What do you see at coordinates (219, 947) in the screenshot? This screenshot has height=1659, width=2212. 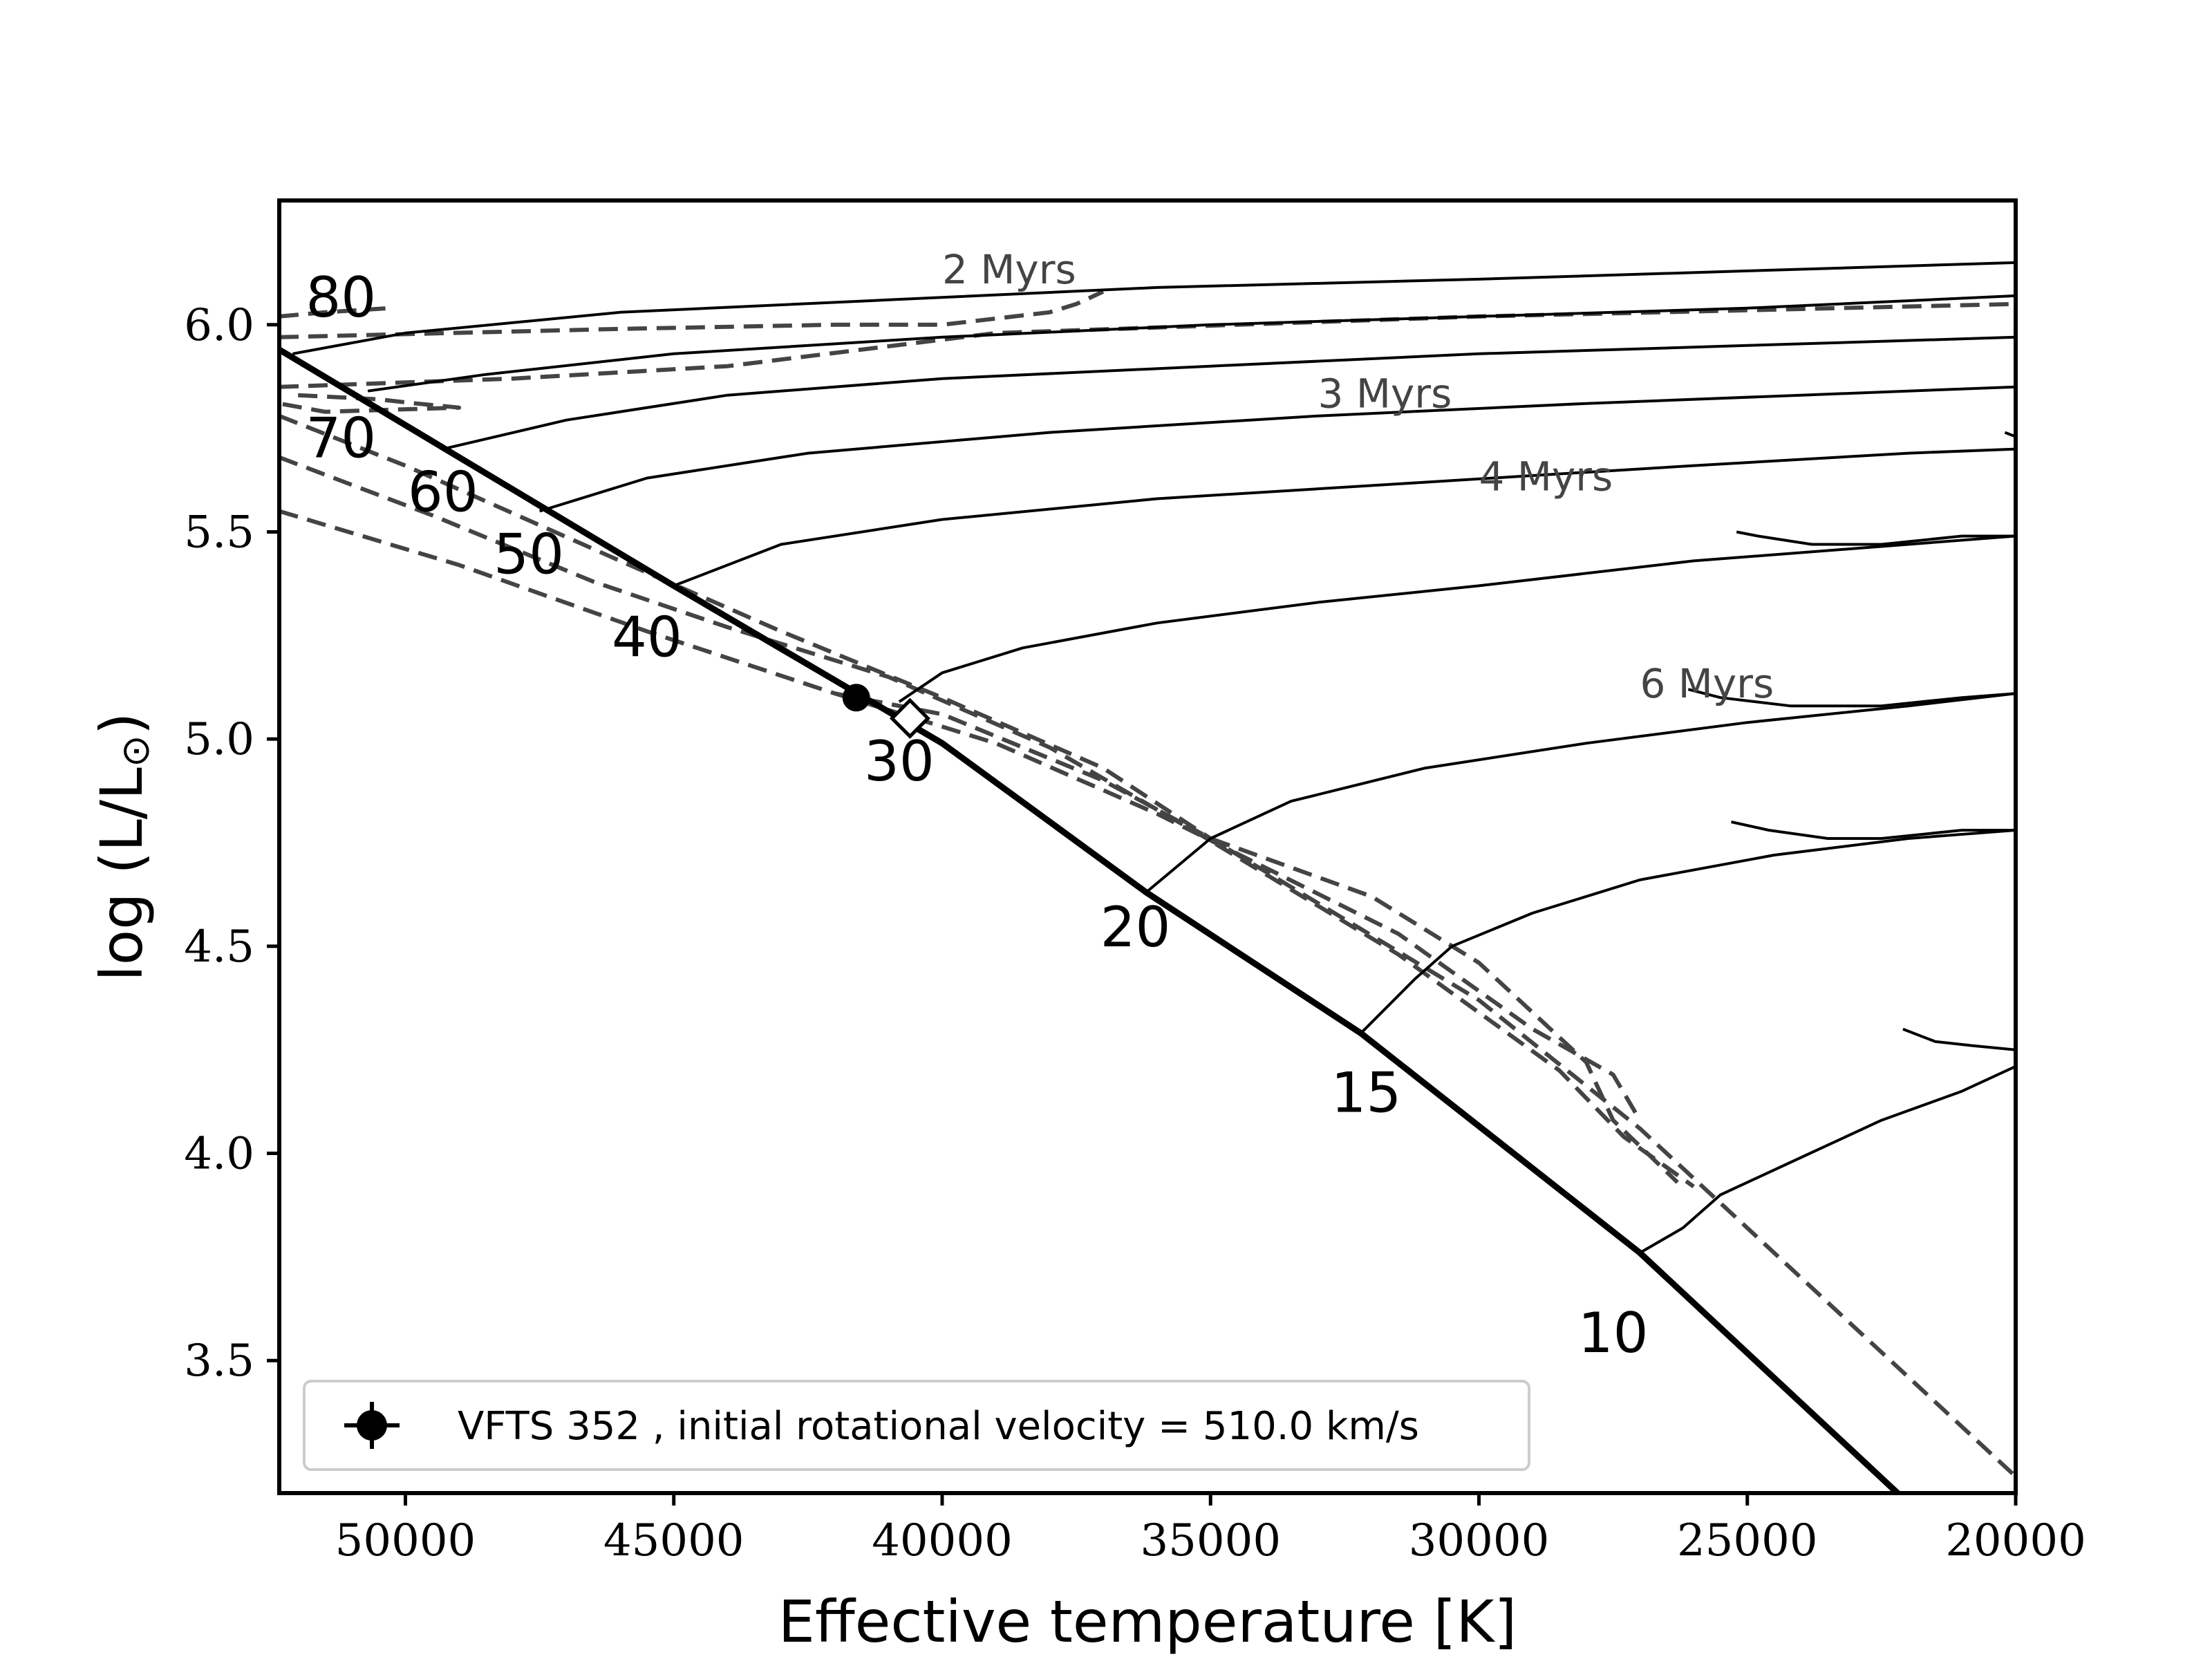 I see `y-tick-label-2: 4.5` at bounding box center [219, 947].